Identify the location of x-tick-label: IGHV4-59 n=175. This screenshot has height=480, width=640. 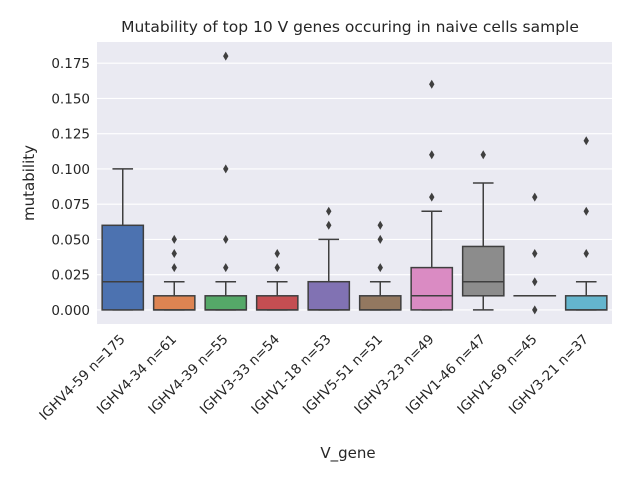
(82, 378).